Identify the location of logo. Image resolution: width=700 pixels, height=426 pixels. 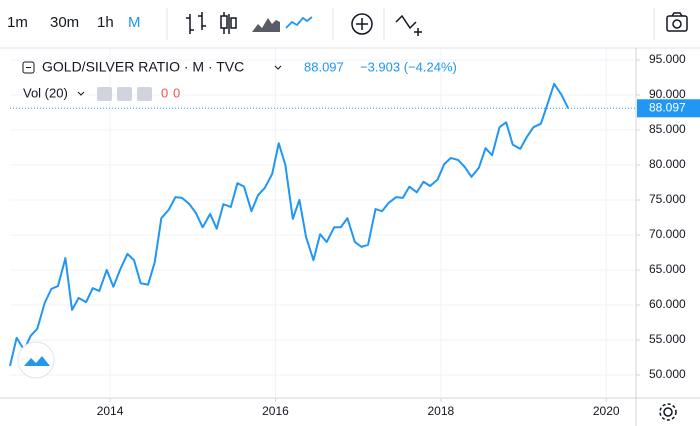
(36, 360).